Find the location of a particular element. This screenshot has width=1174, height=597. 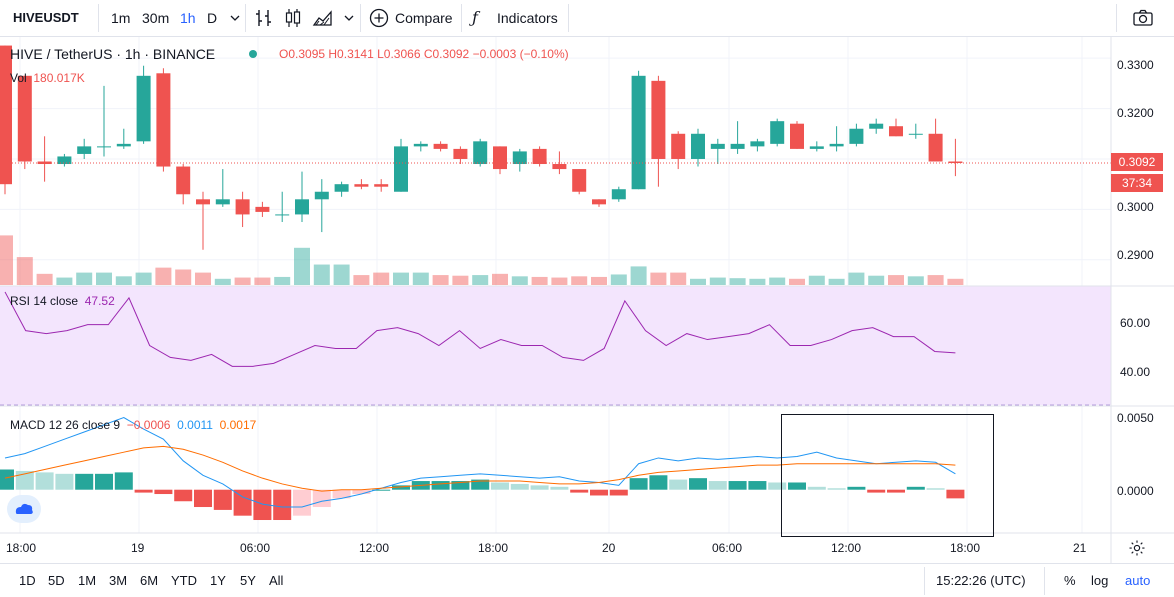

volume-legend: Vol 180.017K is located at coordinates (47, 78).